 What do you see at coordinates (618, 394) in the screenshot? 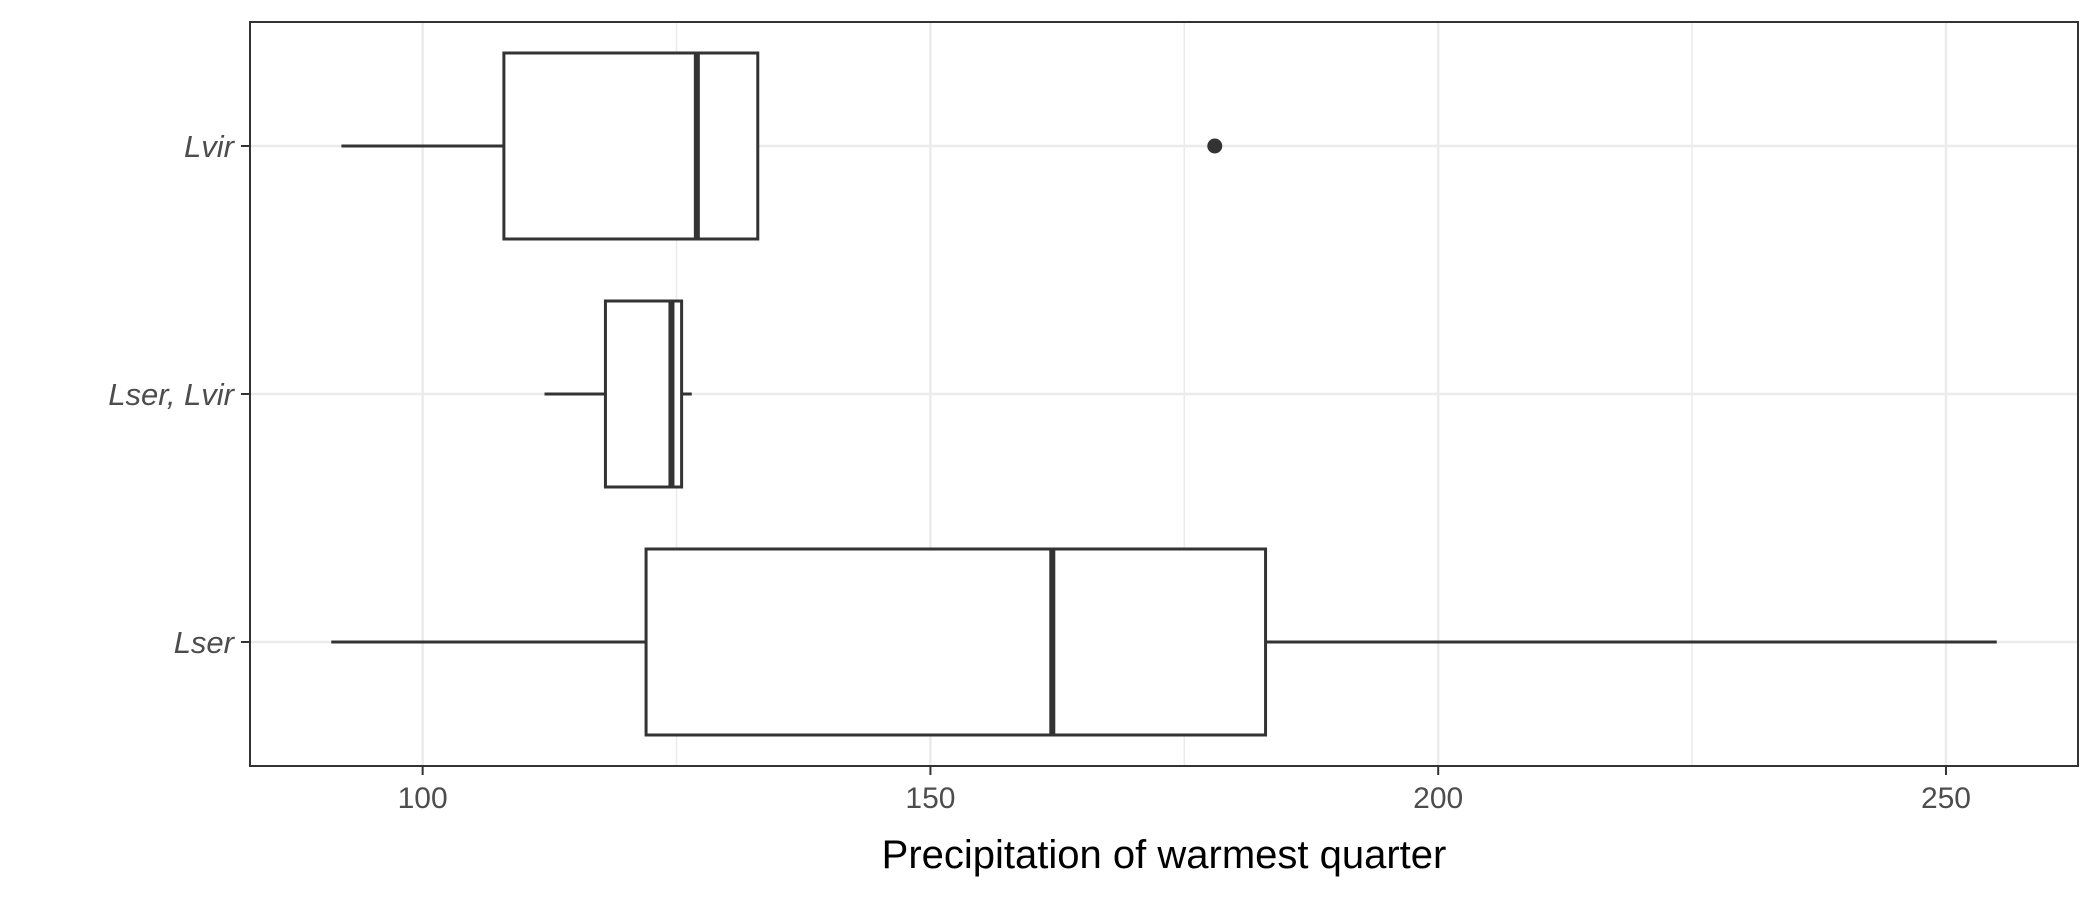
I see `box-lser-lvir` at bounding box center [618, 394].